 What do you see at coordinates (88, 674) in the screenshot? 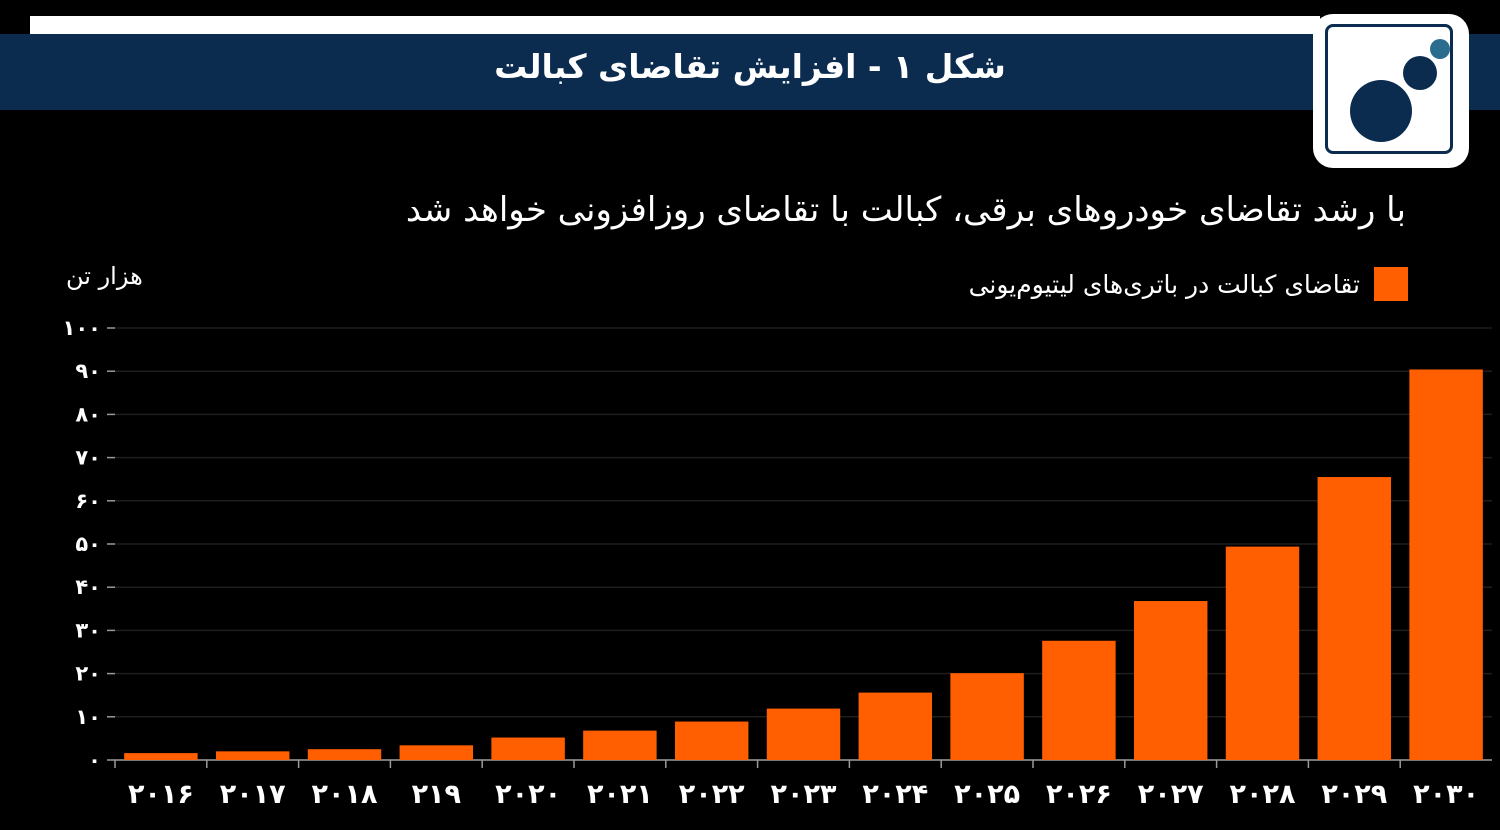
I see `y-tick-label: ۲۰` at bounding box center [88, 674].